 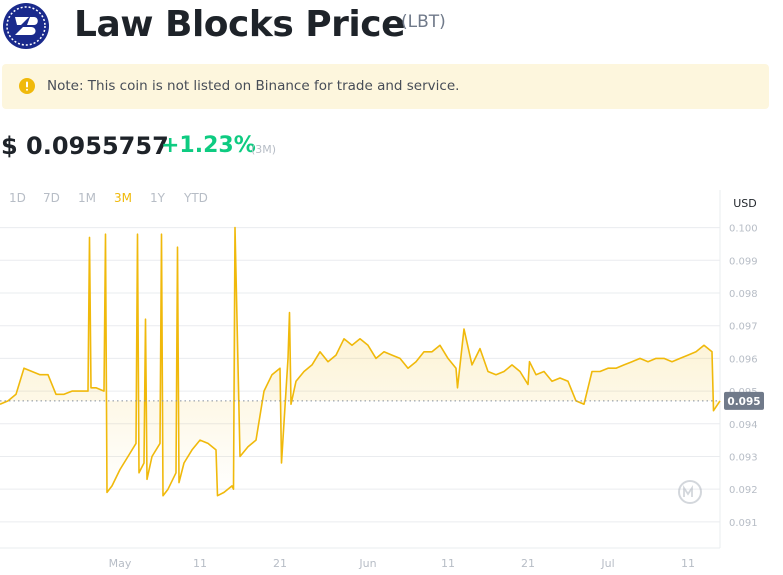 I want to click on range-button-1y: 1Y, so click(x=157, y=198).